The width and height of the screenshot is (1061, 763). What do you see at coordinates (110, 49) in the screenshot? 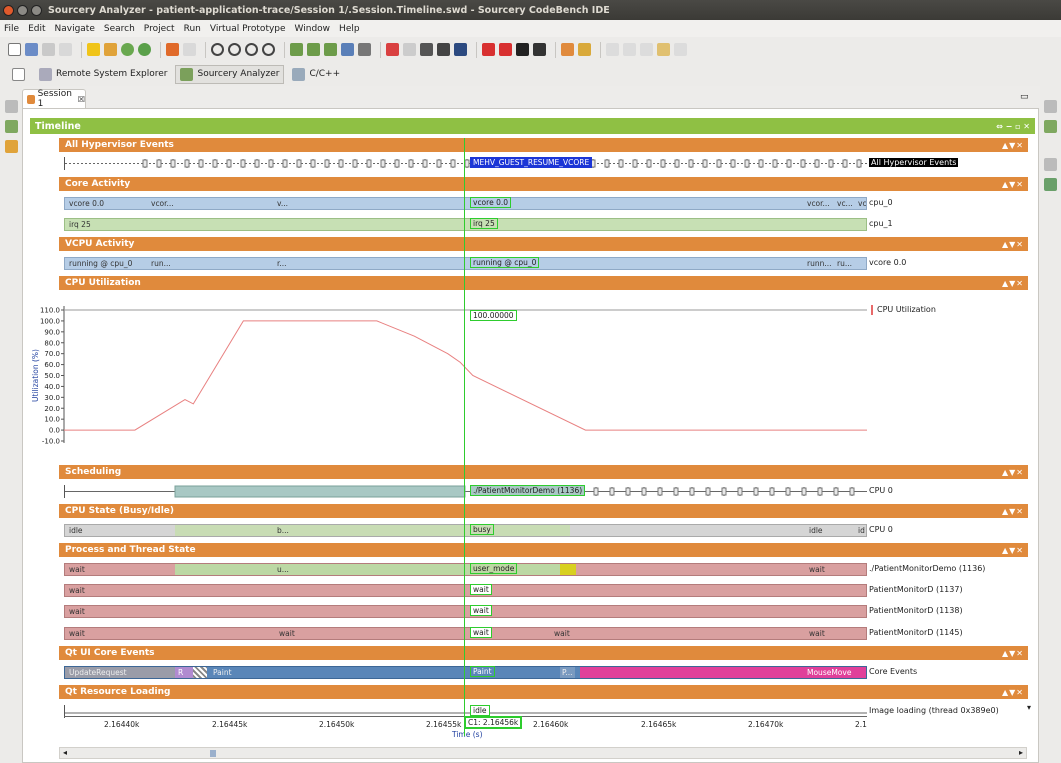
I see `build-config-icon` at bounding box center [110, 49].